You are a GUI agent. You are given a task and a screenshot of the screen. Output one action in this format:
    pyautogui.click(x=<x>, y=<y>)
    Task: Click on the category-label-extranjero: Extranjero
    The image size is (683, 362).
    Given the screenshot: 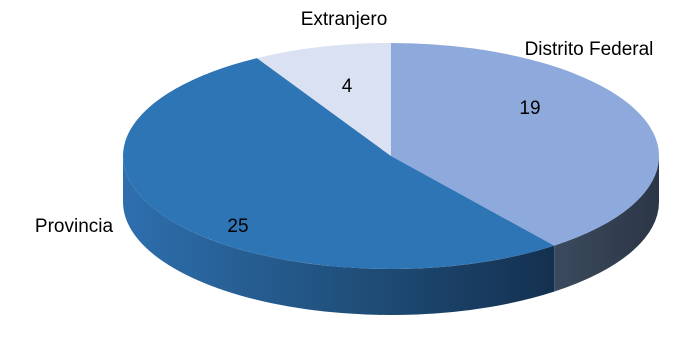 What is the action you would take?
    pyautogui.click(x=344, y=19)
    